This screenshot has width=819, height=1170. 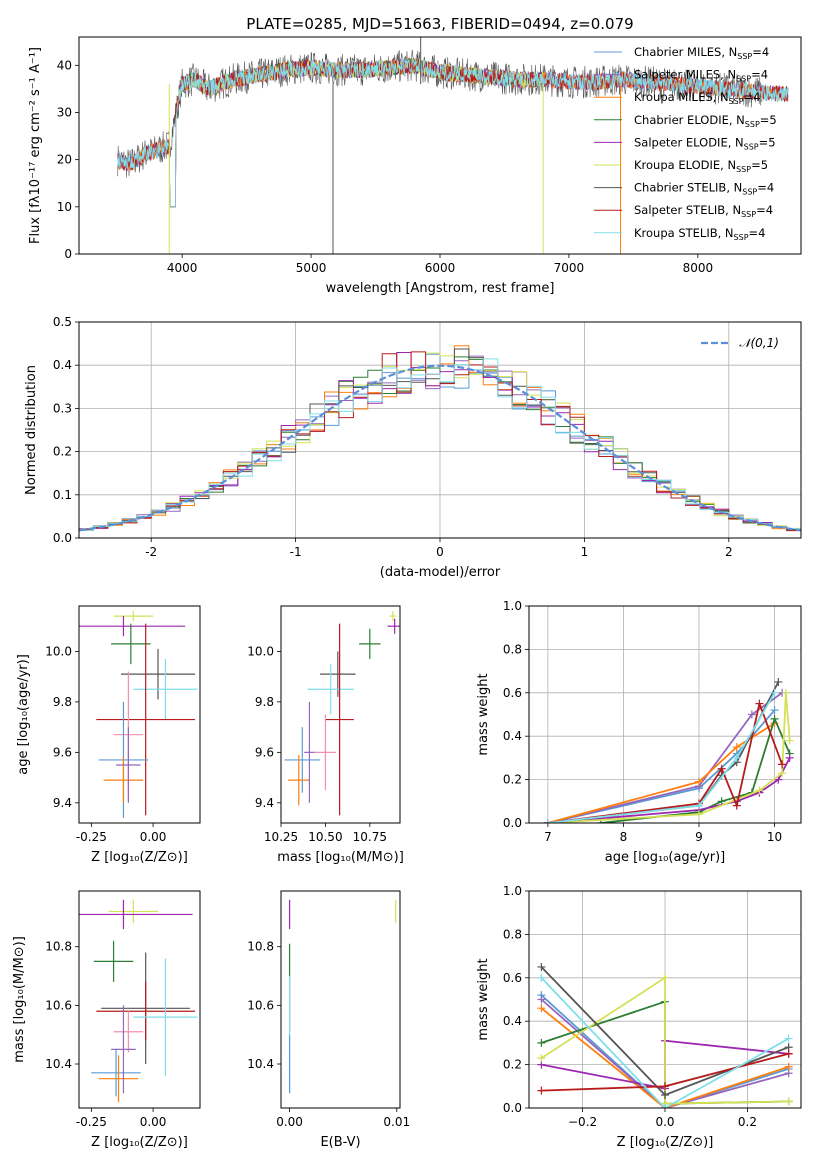 I want to click on weight-line-salpeter_elodie, so click(x=669, y=790).